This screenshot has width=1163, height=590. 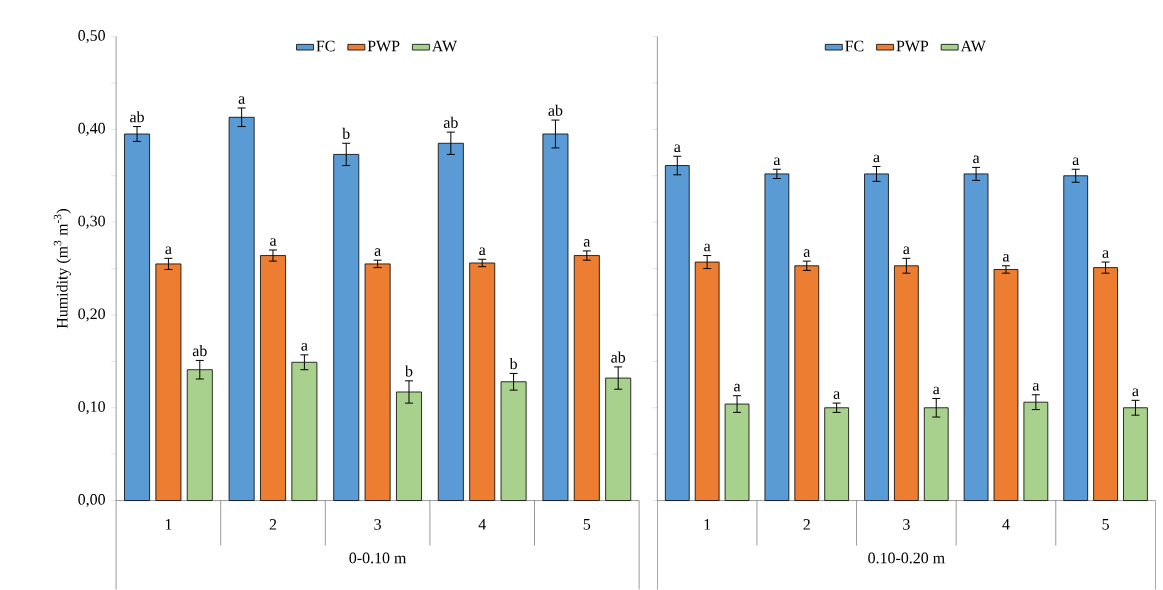 What do you see at coordinates (91, 408) in the screenshot?
I see `y-tick-label: 0,10` at bounding box center [91, 408].